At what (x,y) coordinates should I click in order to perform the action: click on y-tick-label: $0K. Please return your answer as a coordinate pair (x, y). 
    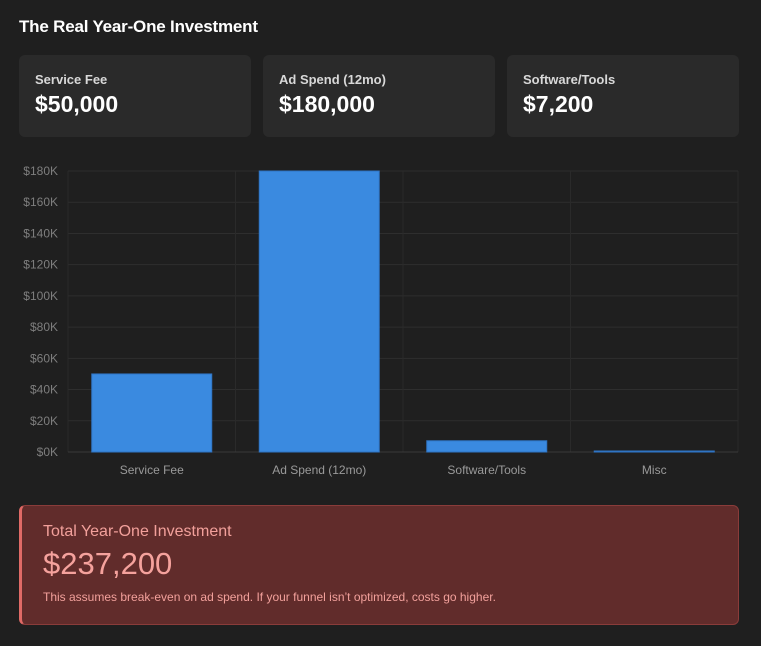
    Looking at the image, I should click on (47, 452).